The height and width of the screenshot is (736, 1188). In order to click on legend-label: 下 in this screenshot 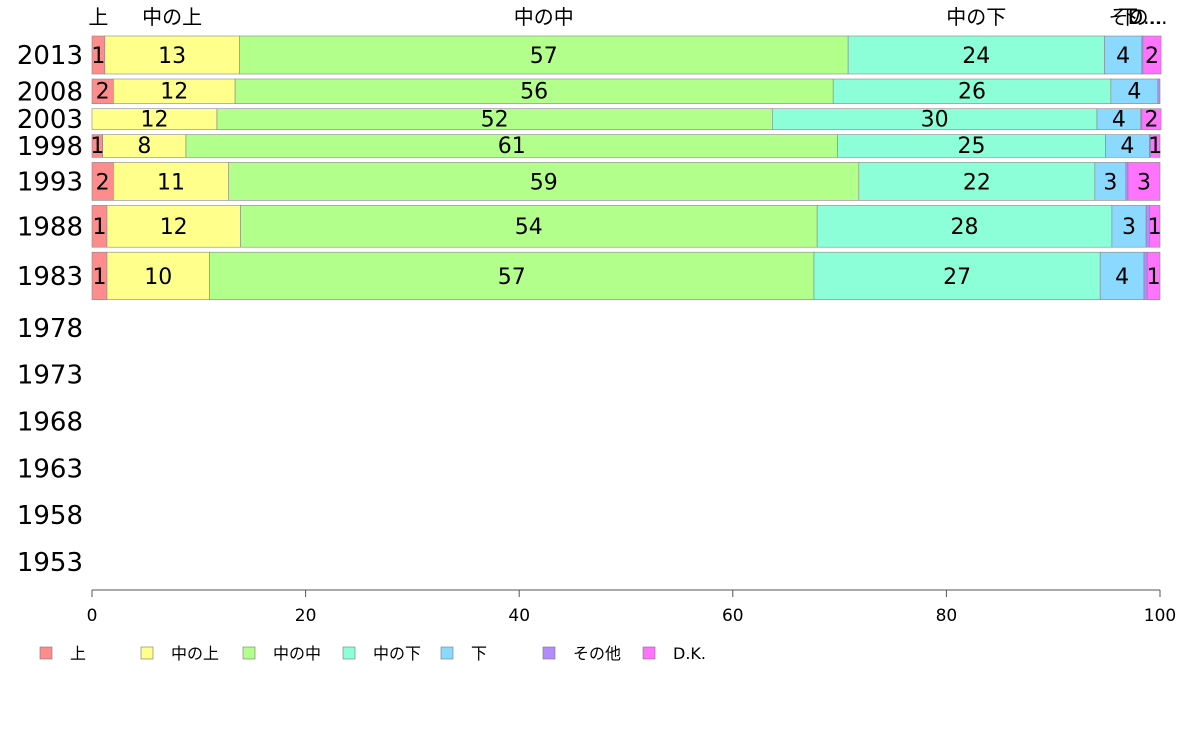, I will do `click(479, 653)`.